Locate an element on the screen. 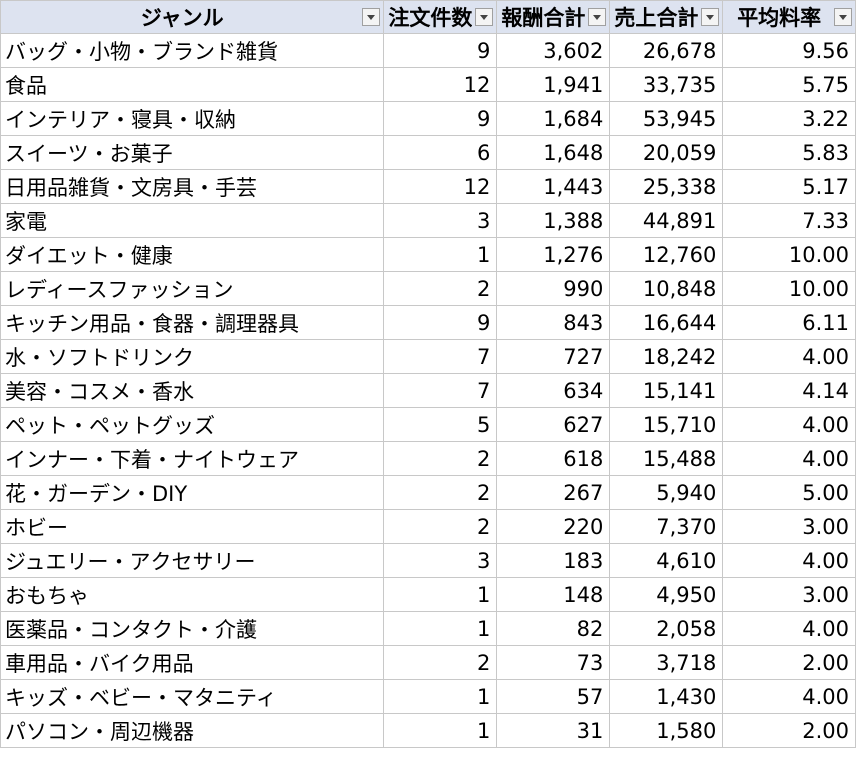  table-row: インナー・下着・ナイトウェア 2 618 15,488 4.00 is located at coordinates (428, 458).